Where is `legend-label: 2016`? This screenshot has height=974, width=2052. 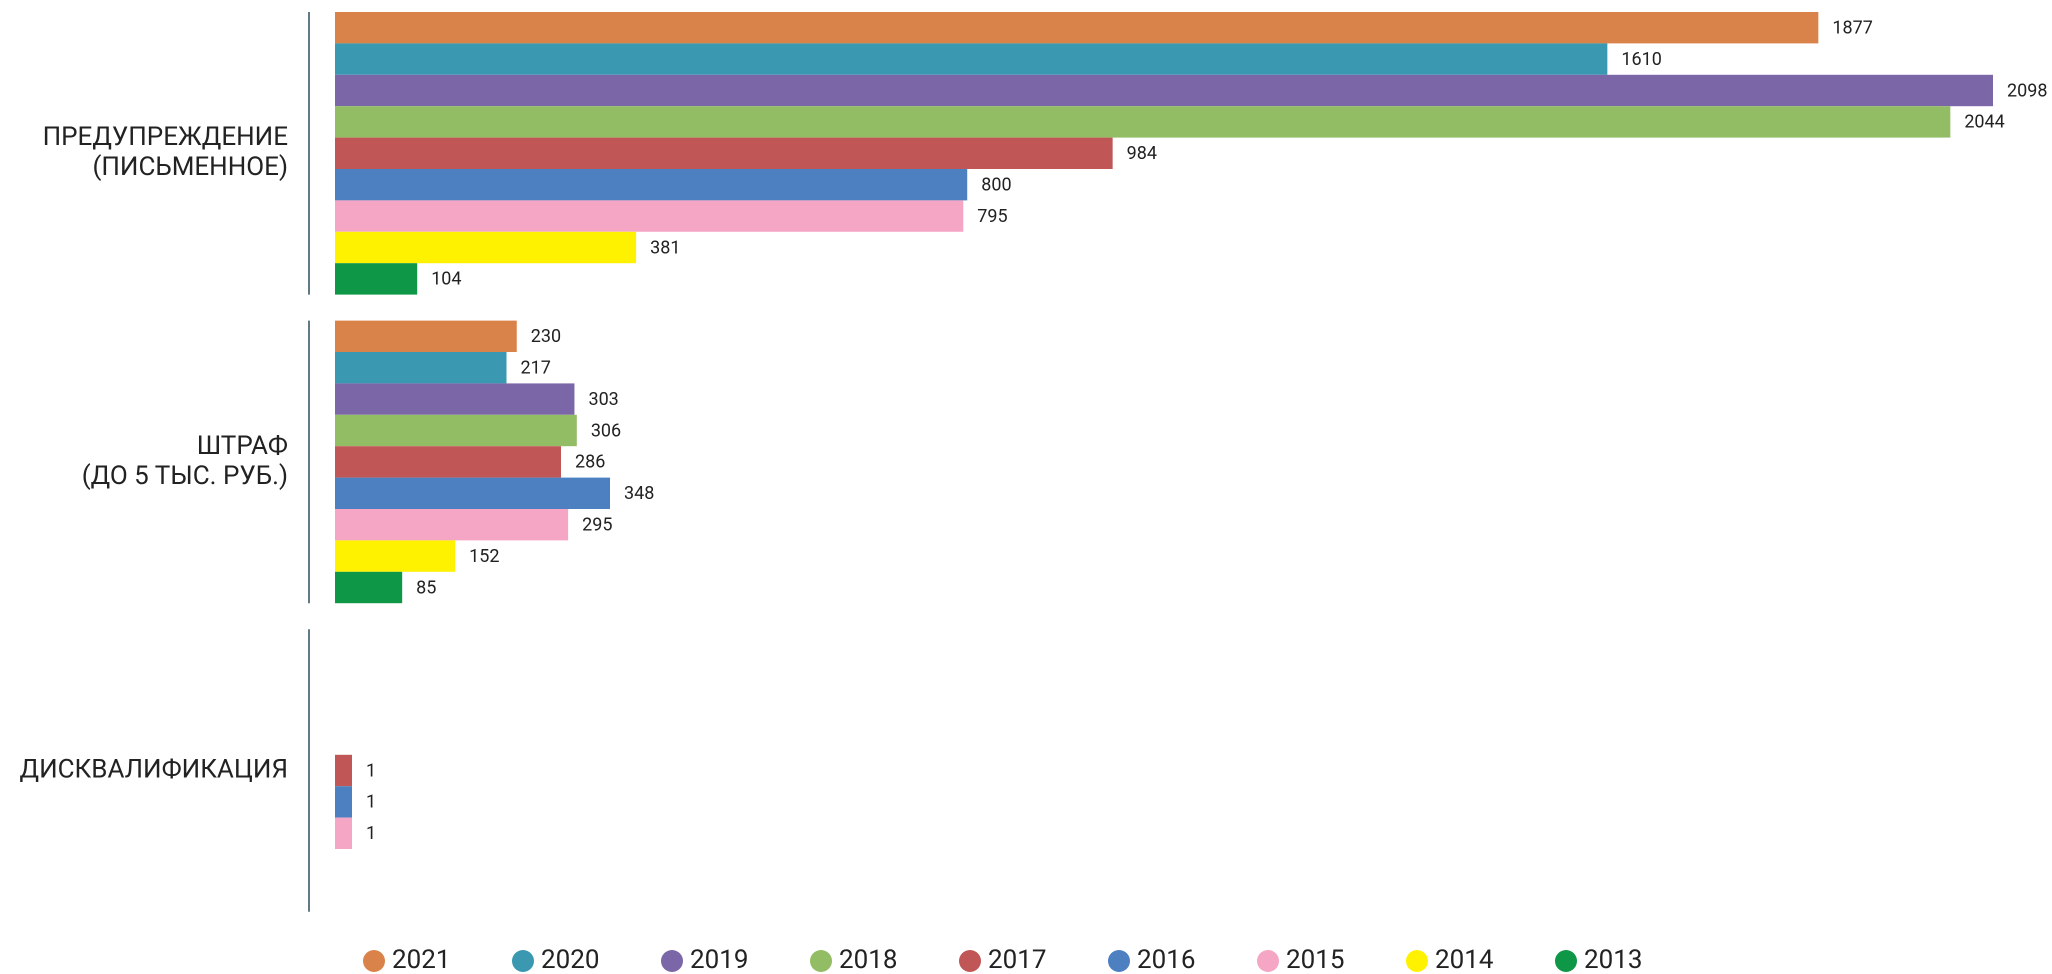
legend-label: 2016 is located at coordinates (1166, 959).